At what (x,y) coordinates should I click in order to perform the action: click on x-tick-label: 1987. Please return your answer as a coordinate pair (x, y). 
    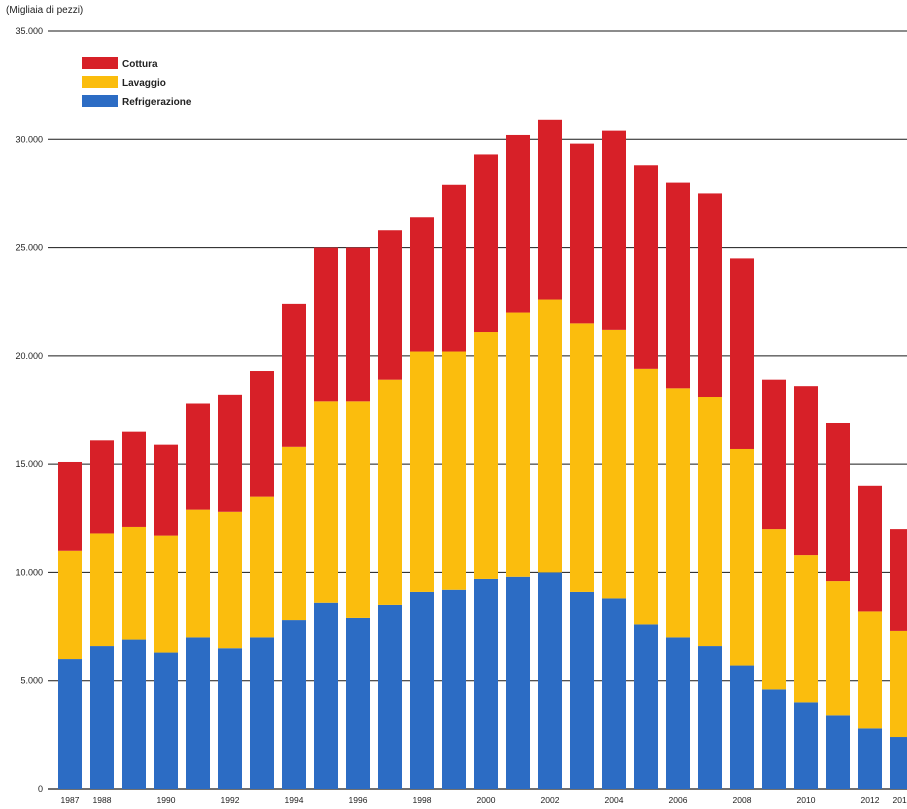
    Looking at the image, I should click on (70, 800).